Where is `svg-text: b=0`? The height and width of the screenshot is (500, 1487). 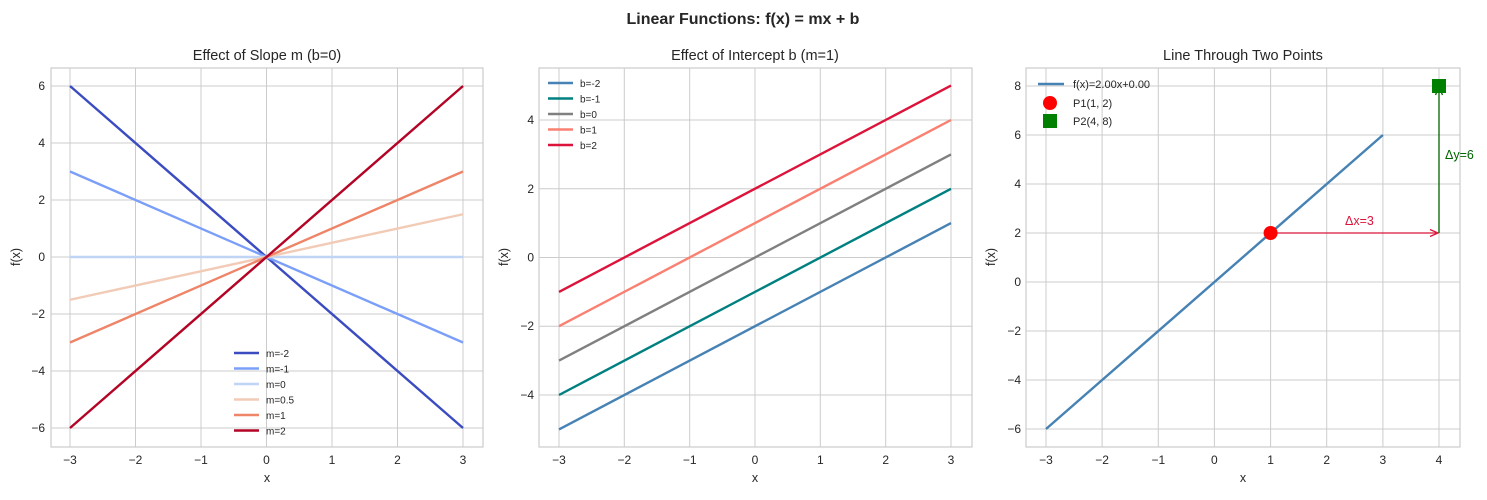
svg-text: b=0 is located at coordinates (588, 115).